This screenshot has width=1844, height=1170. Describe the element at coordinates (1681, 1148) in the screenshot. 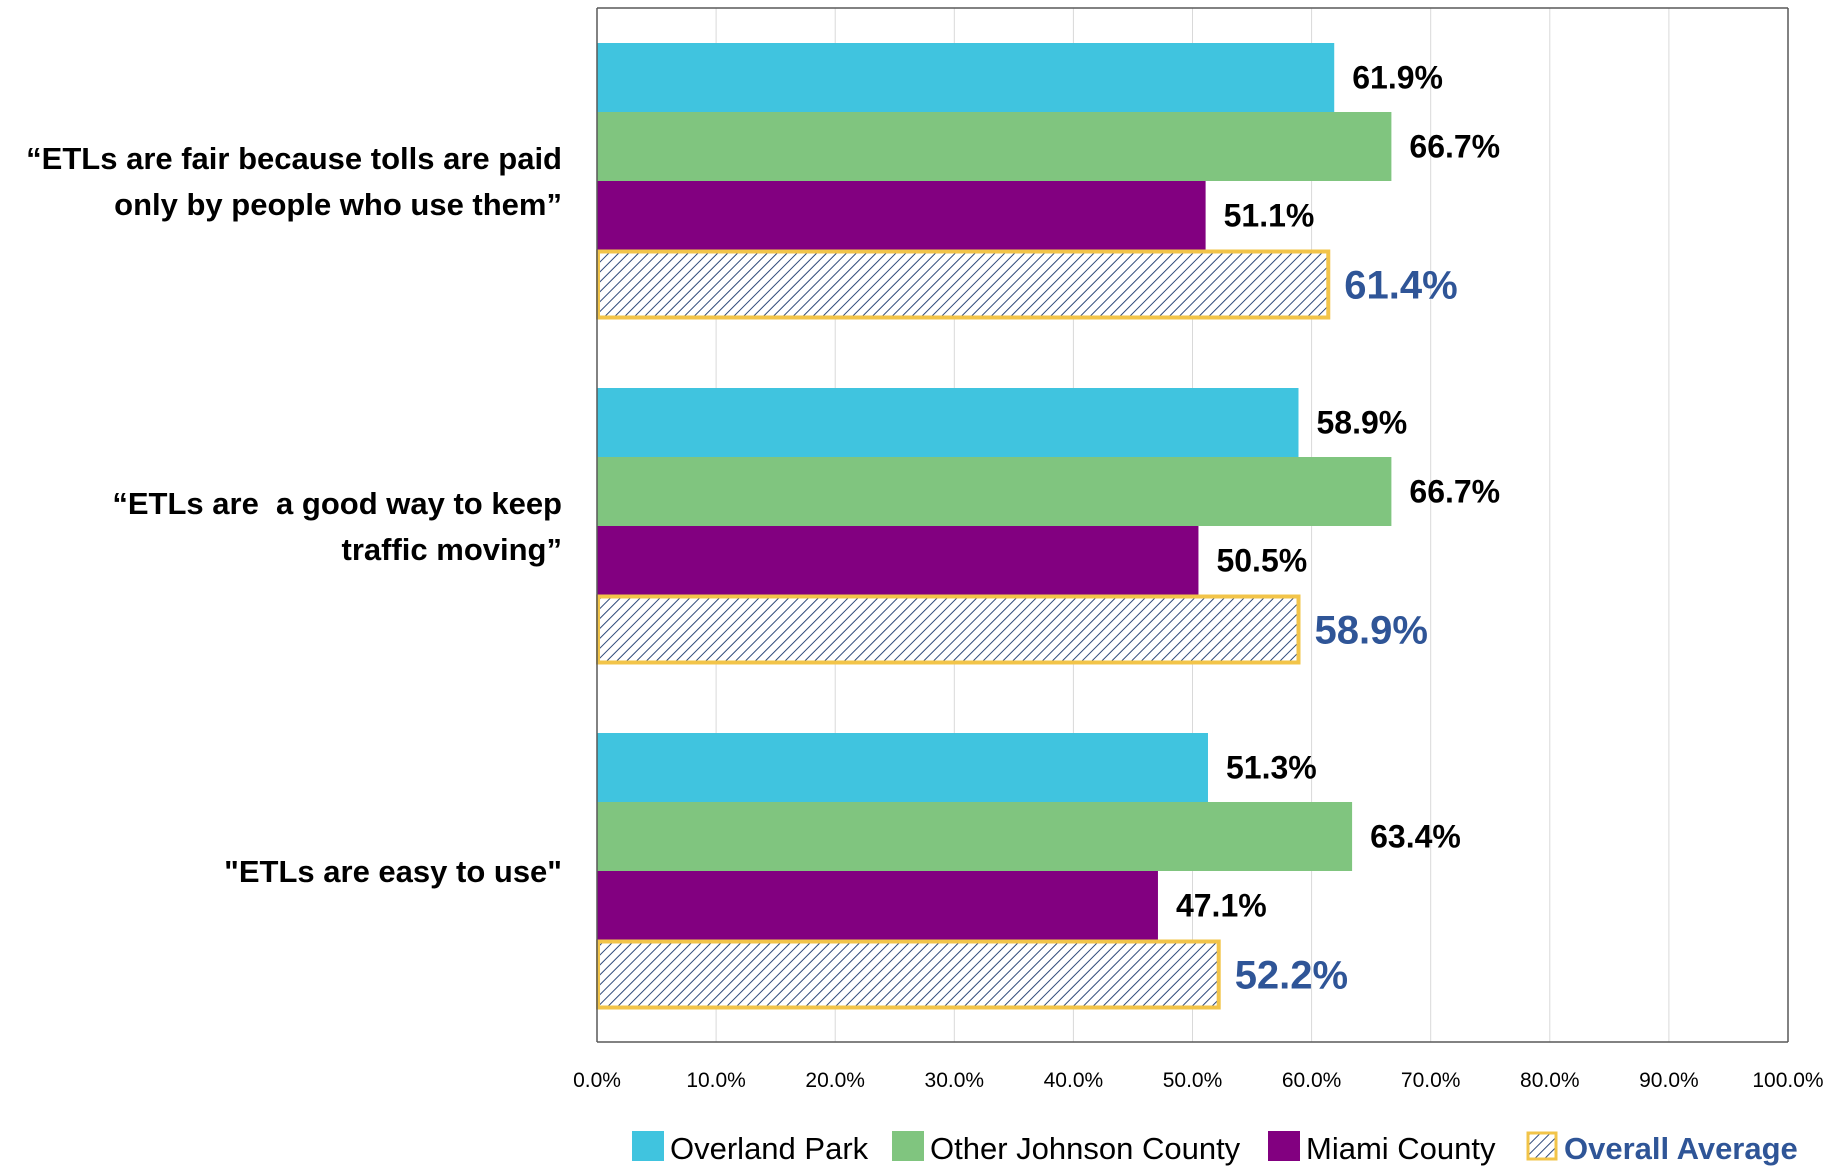

I see `legend-label: Overall Average` at that location.